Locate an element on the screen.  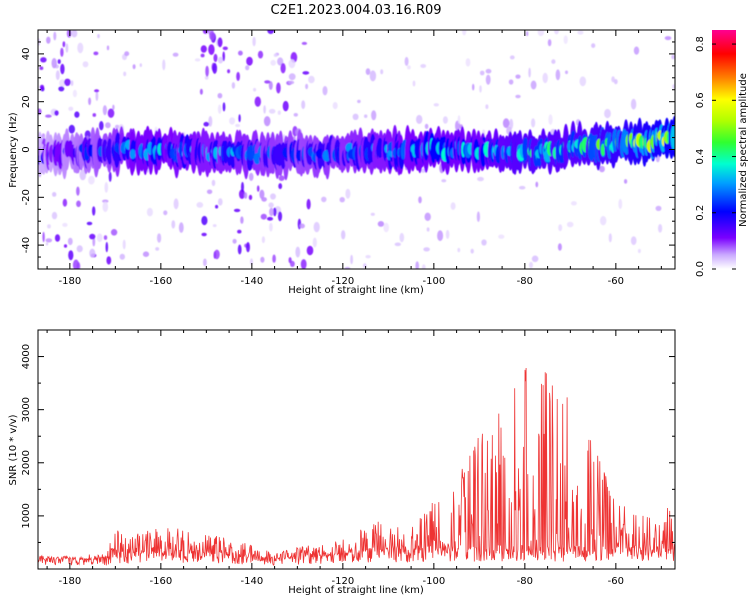
spectrogram-y-label: Frequency (Hz) is located at coordinates (13, 150).